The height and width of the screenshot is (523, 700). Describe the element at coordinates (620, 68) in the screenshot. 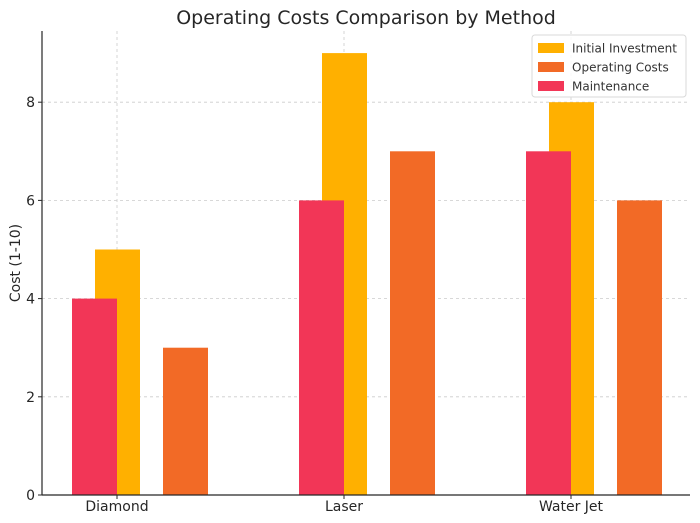

I see `legend-label: Operating Costs` at that location.